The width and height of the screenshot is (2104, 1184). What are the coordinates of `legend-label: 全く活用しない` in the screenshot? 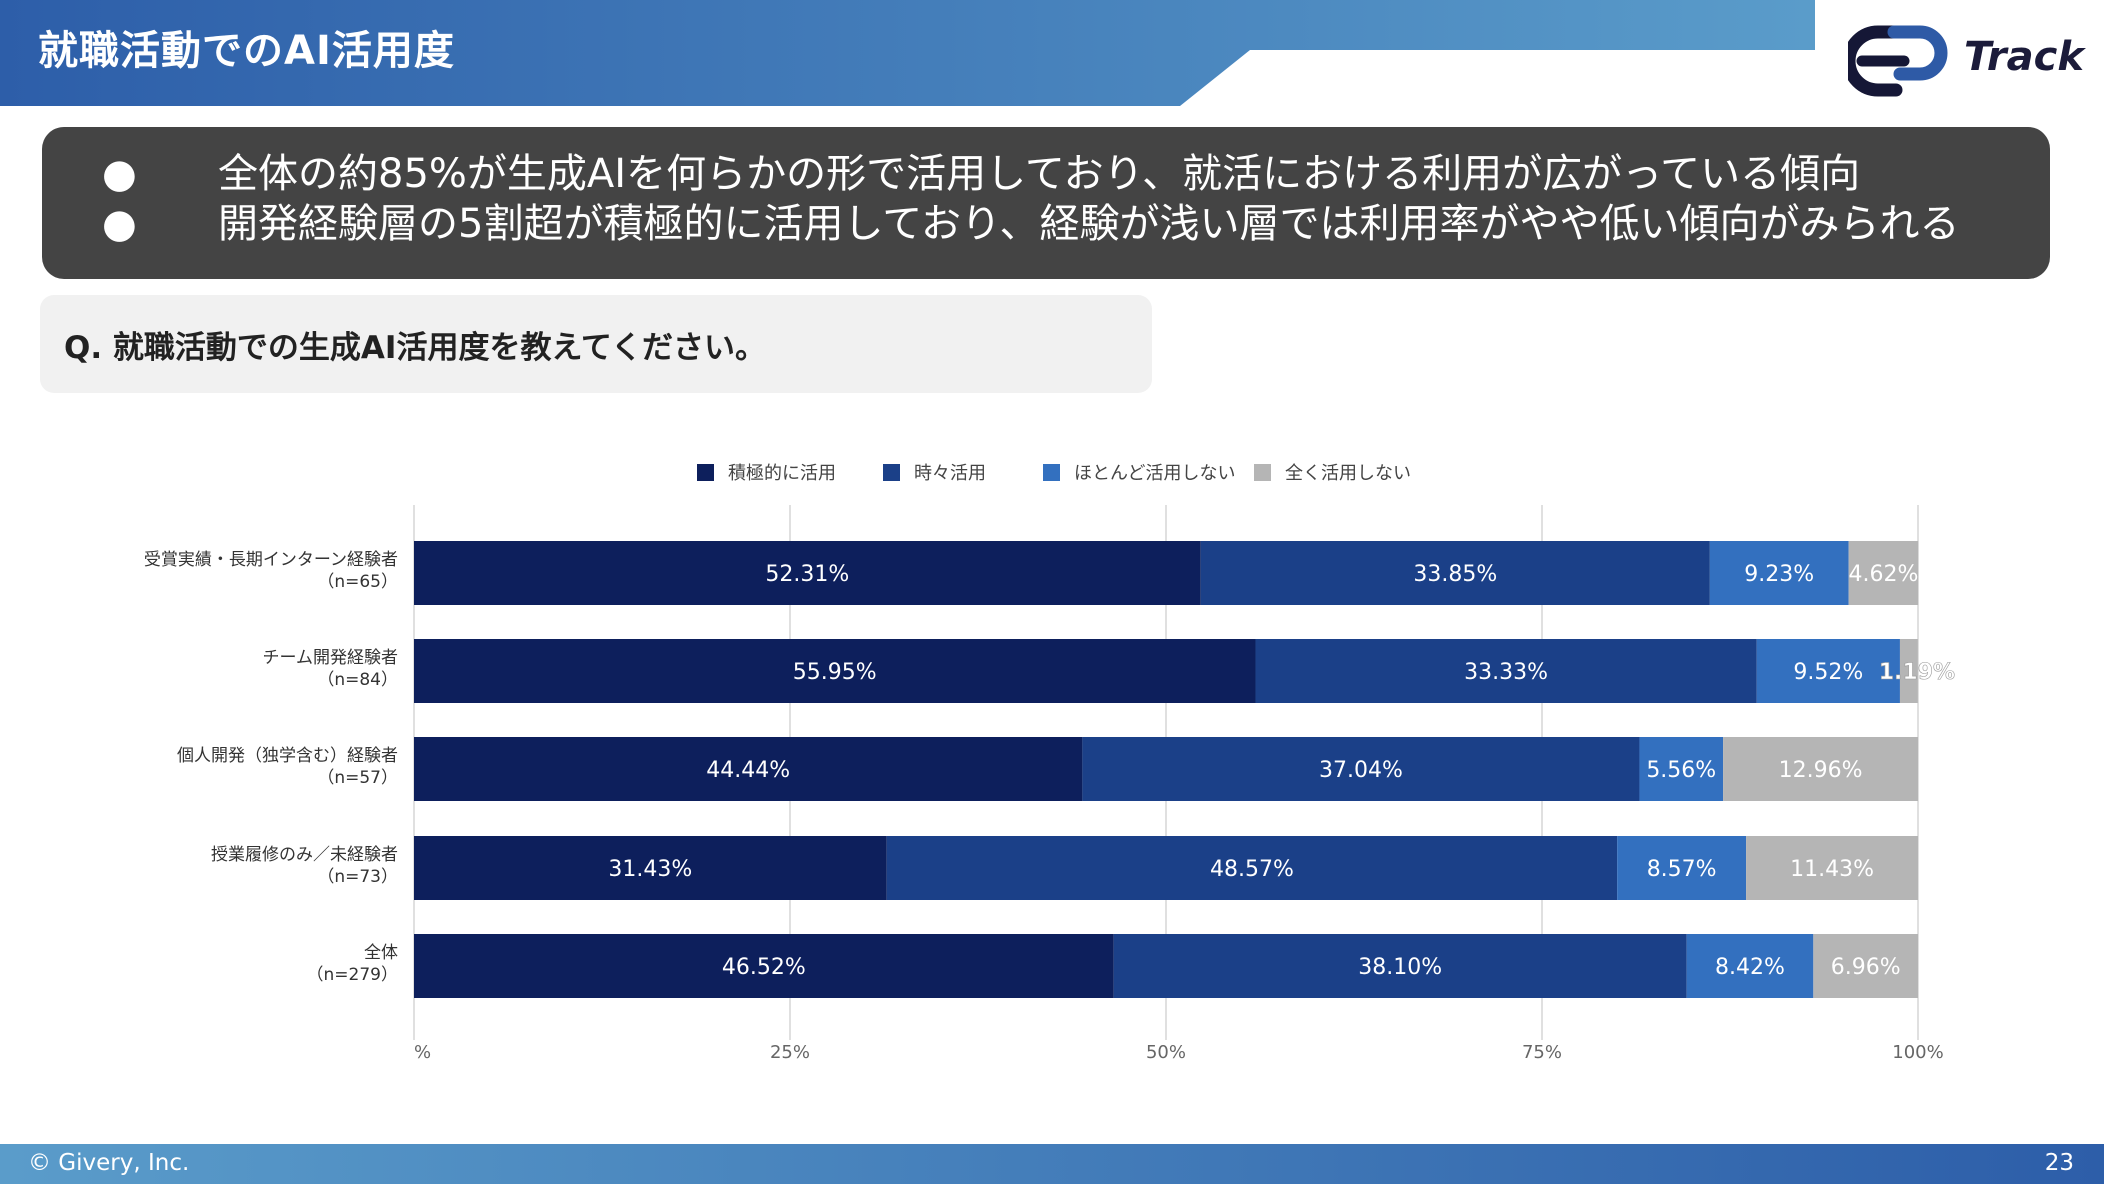 It's located at (1348, 473).